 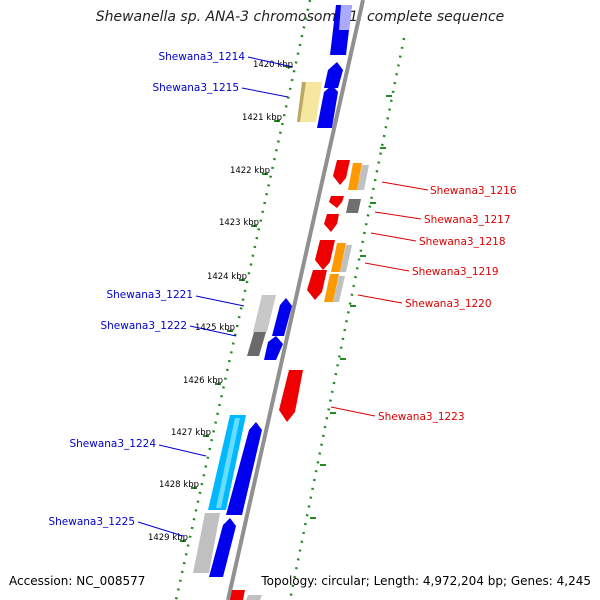 I want to click on gene-label-minus: Shewana3_1220, so click(x=448, y=304).